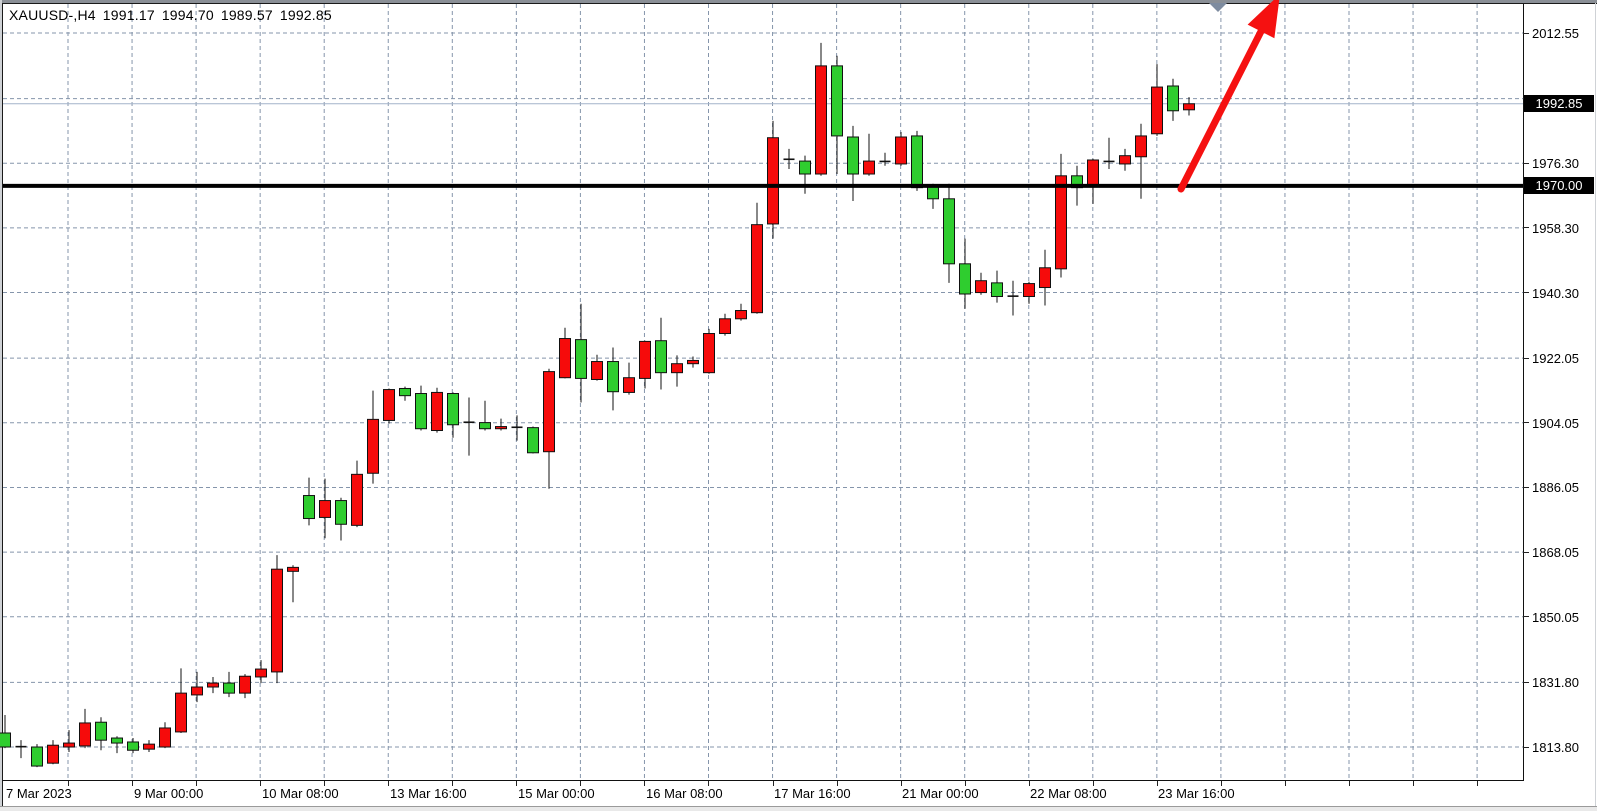 Image resolution: width=1597 pixels, height=811 pixels. Describe the element at coordinates (128, 15) in the screenshot. I see `open-value: 1991.17` at that location.